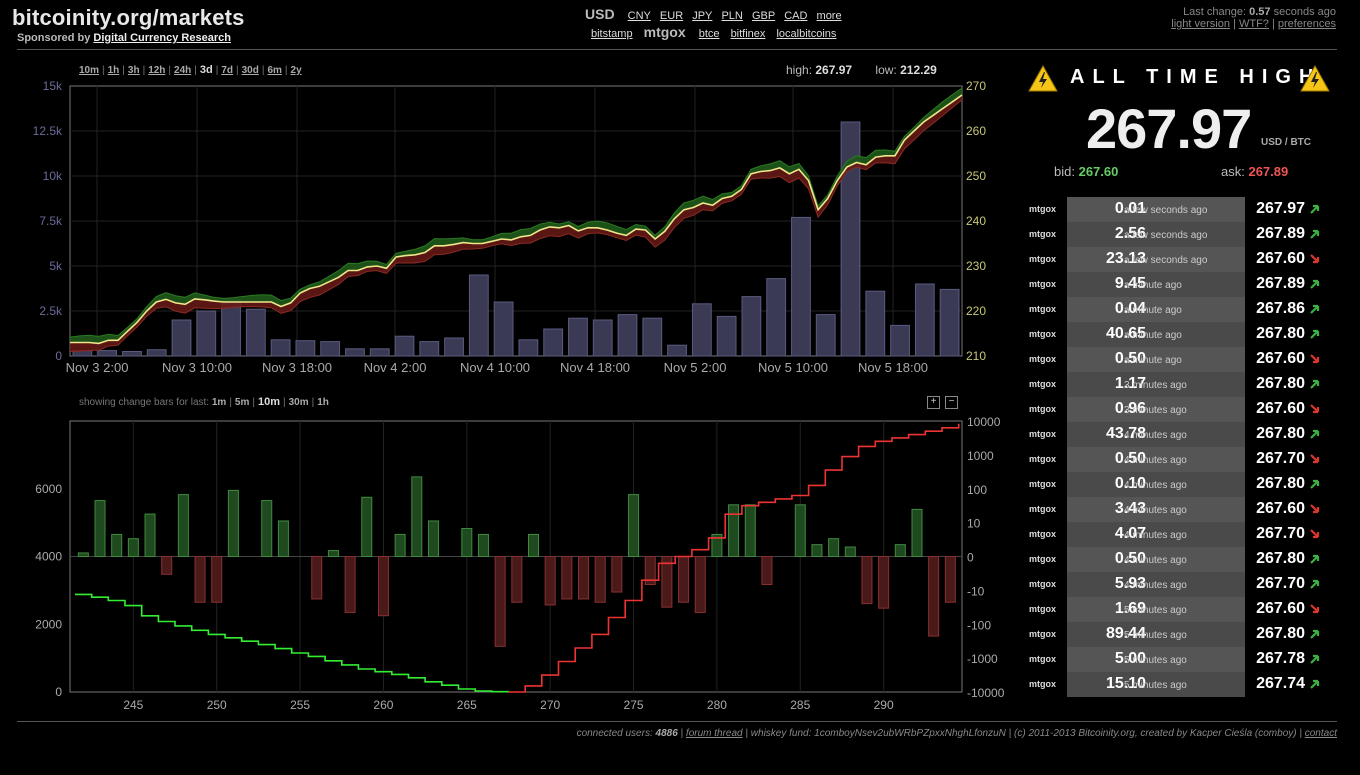  I want to click on currency-gbp: GBP, so click(763, 16).